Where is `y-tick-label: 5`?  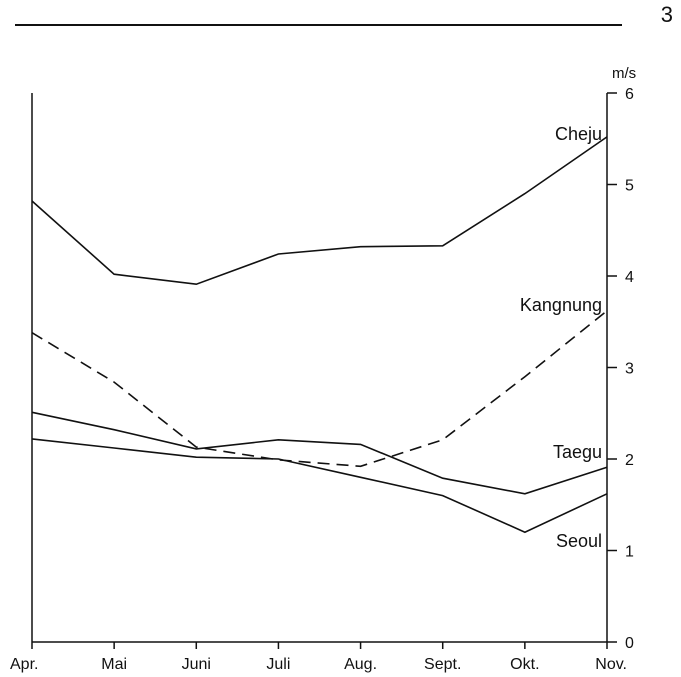 y-tick-label: 5 is located at coordinates (629, 186).